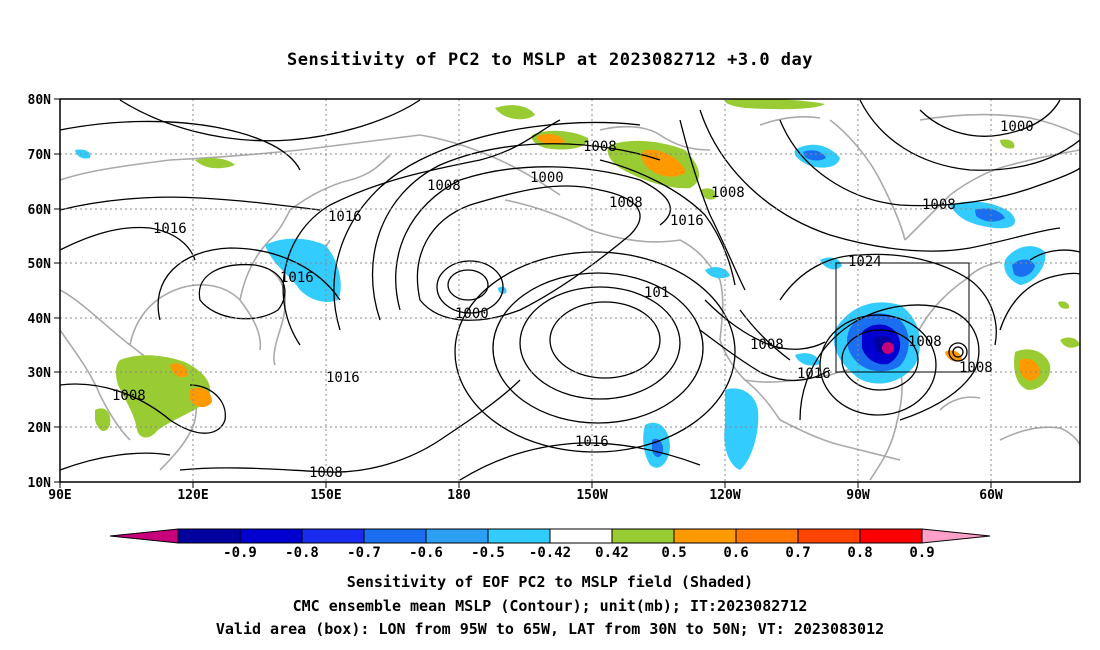 The height and width of the screenshot is (650, 1100). Describe the element at coordinates (144, 536) in the screenshot. I see `colorbar-min-arrow` at that location.